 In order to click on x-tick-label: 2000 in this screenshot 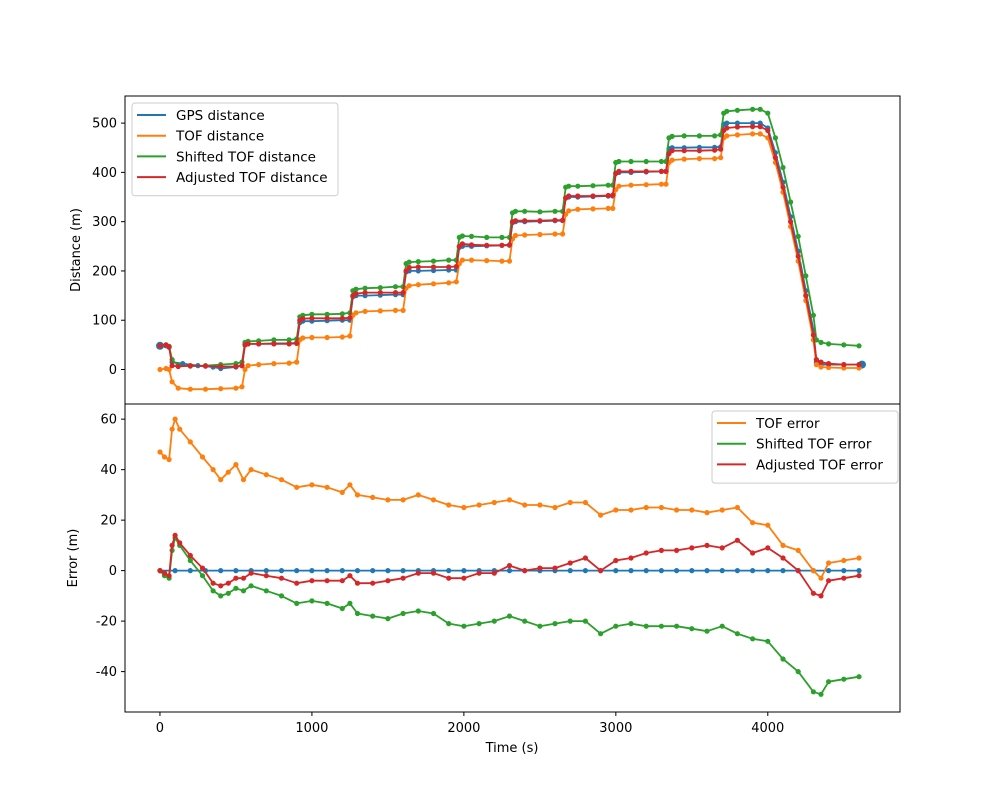, I will do `click(463, 728)`.